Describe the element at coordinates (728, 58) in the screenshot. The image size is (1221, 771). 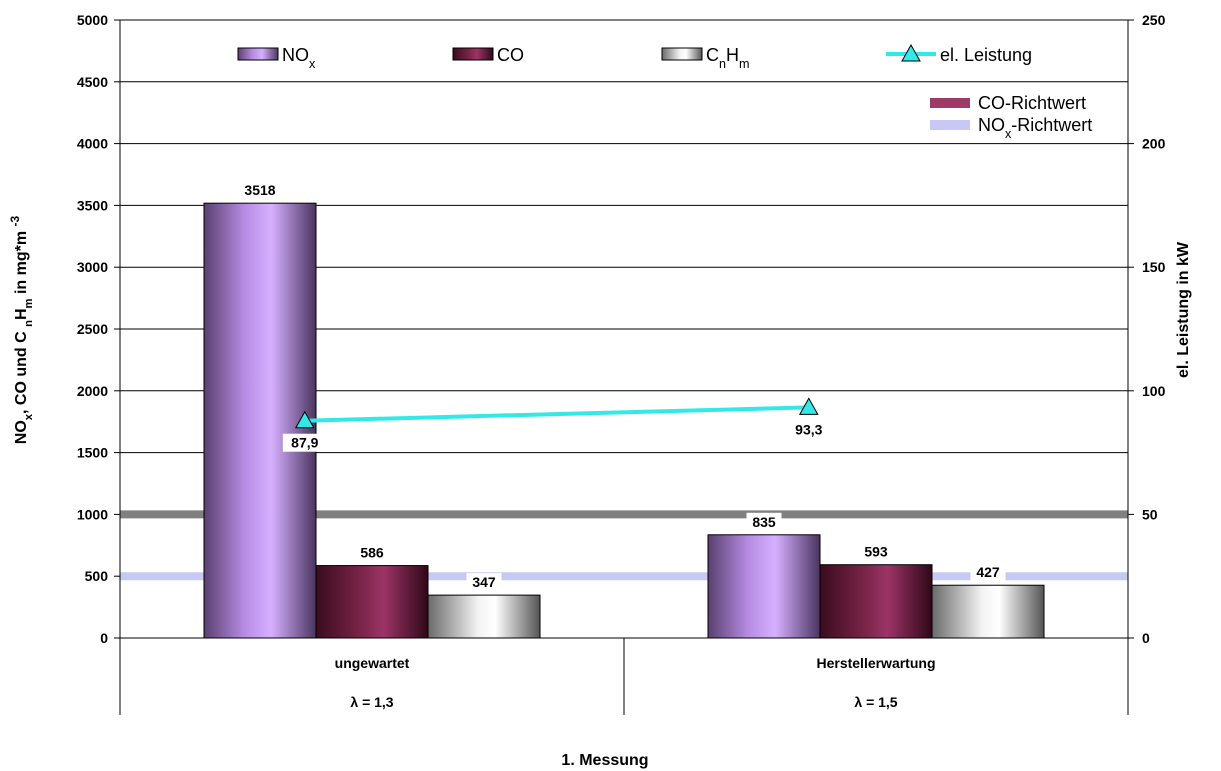
I see `legend-label: CnHm` at that location.